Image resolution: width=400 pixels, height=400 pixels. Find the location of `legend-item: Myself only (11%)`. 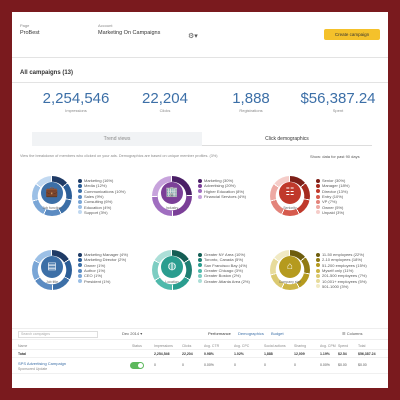

legend-item: Myself only (11%) is located at coordinates (343, 270).